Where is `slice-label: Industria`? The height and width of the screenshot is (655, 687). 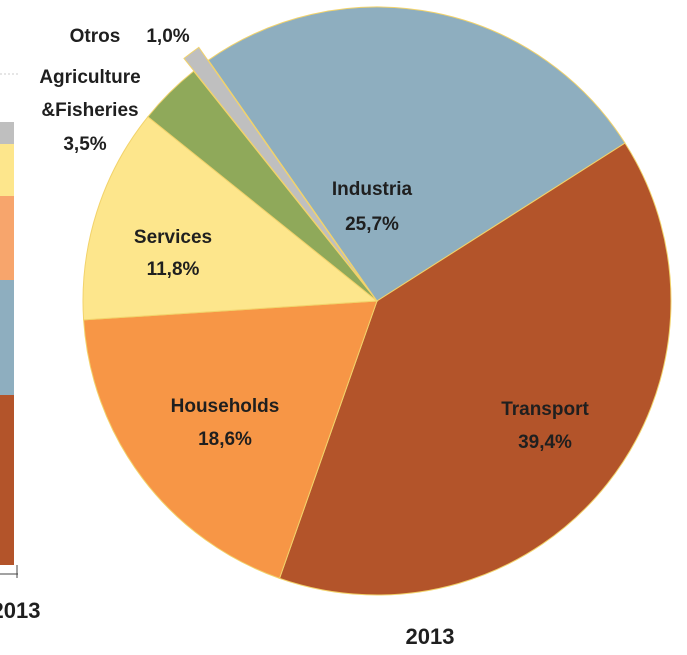 slice-label: Industria is located at coordinates (372, 189).